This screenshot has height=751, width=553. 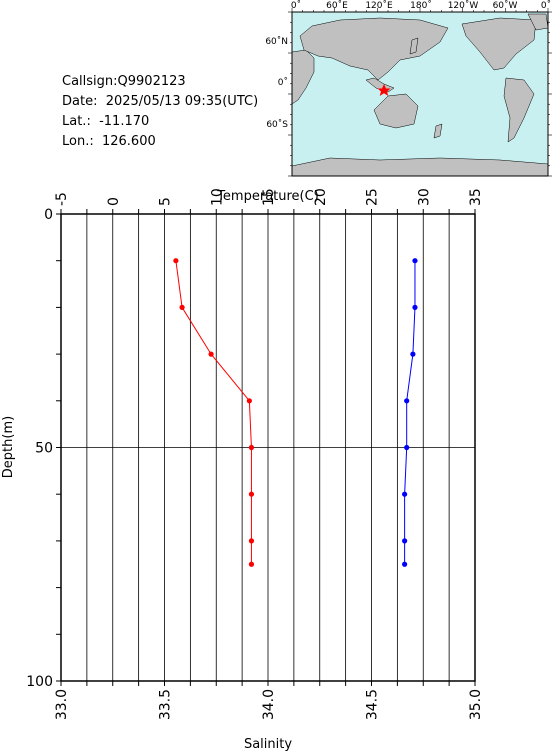 What do you see at coordinates (296, 5) in the screenshot?
I see `map-lon-label-1: 0˚` at bounding box center [296, 5].